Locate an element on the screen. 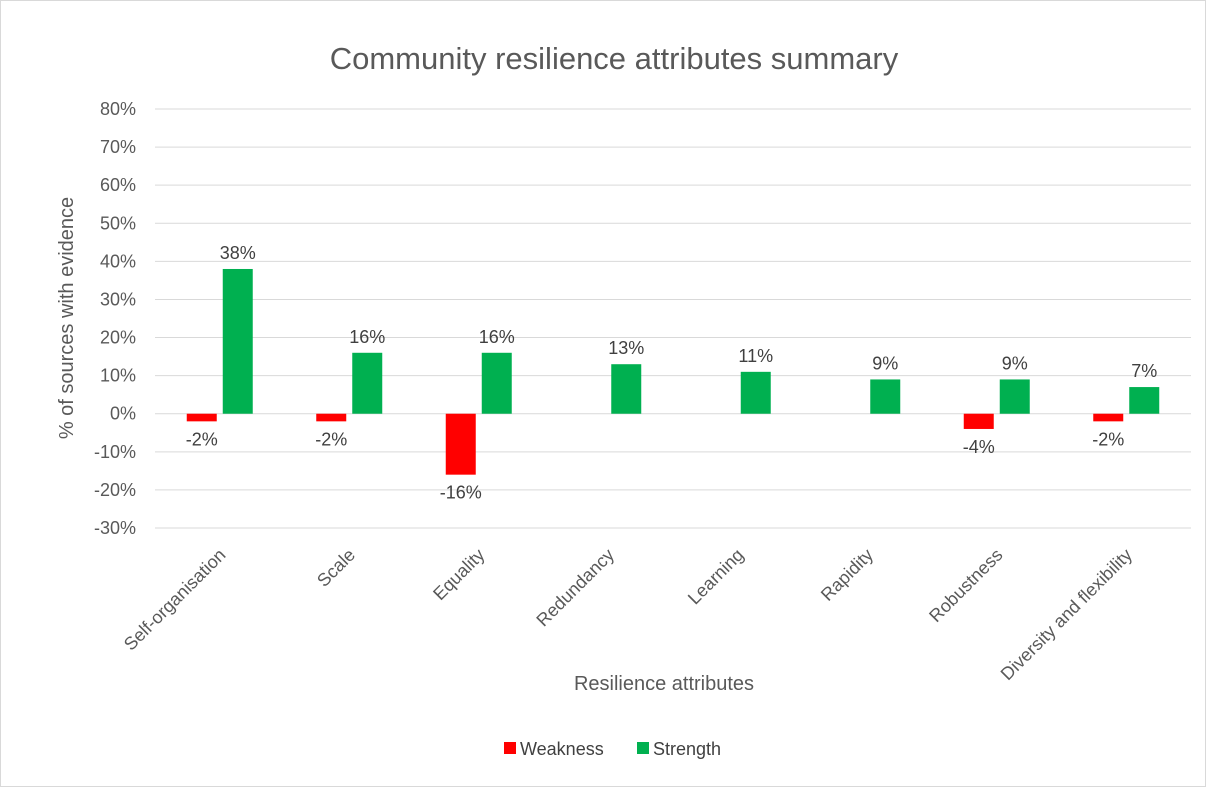 Image resolution: width=1206 pixels, height=788 pixels. x-axis-title: Resilience attributes is located at coordinates (664, 684).